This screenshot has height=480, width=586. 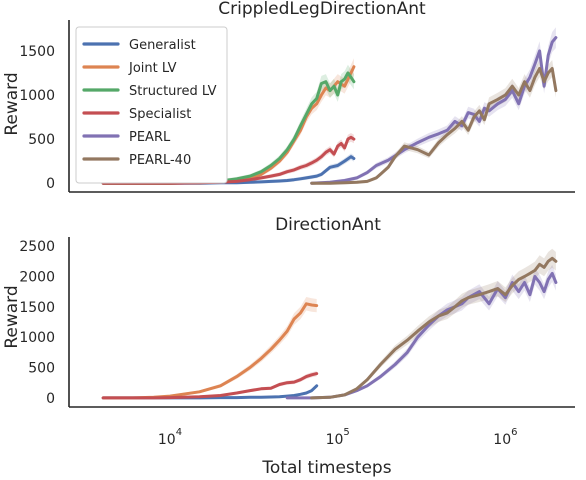 What do you see at coordinates (322, 9) in the screenshot?
I see `chart-title-top: CrippledLegDirectionAnt` at bounding box center [322, 9].